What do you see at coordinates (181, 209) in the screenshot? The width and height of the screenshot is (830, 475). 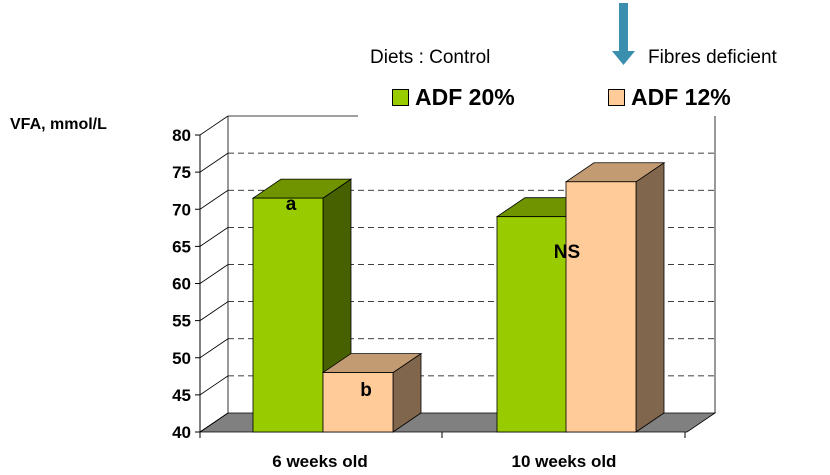 I see `y-tick-label: 70` at bounding box center [181, 209].